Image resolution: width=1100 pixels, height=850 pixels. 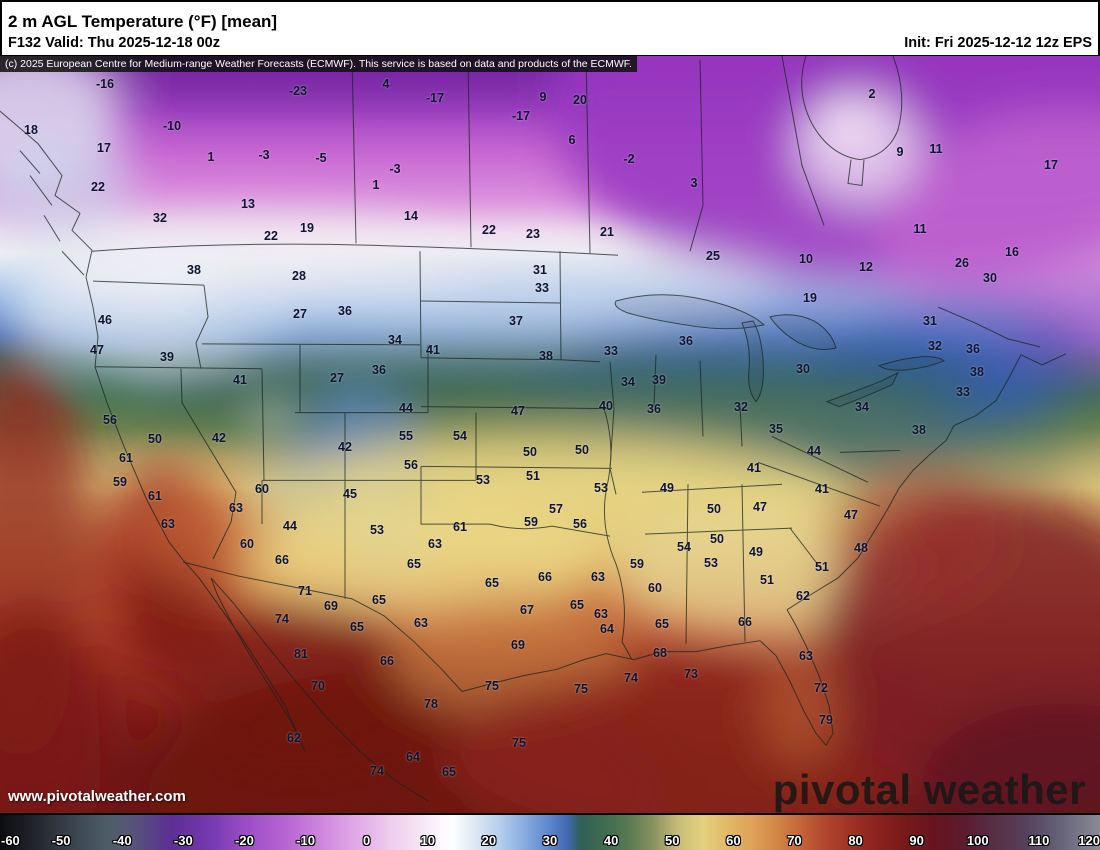 I want to click on colorbar-tick-label: 120, so click(x=1089, y=840).